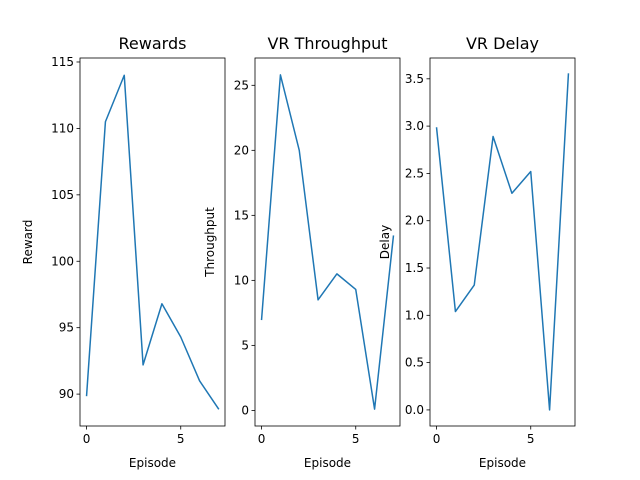 This screenshot has height=480, width=640. Describe the element at coordinates (414, 268) in the screenshot. I see `y-tick-label: 1.5` at that location.